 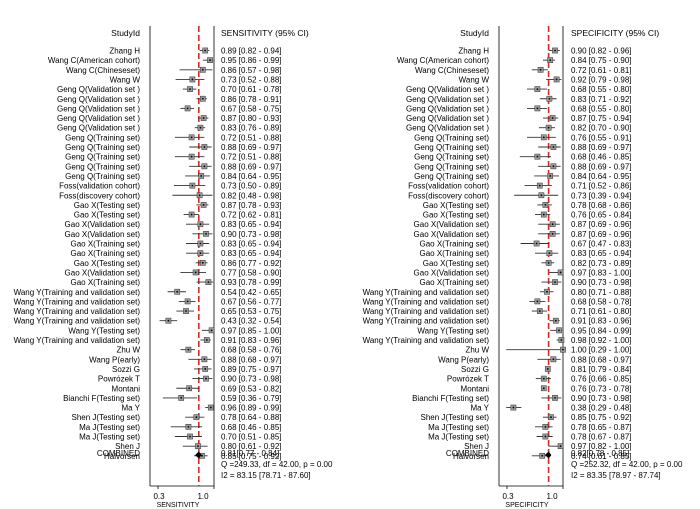 What do you see at coordinates (473, 51) in the screenshot?
I see `specificity-study-label: Zhang H` at bounding box center [473, 51].